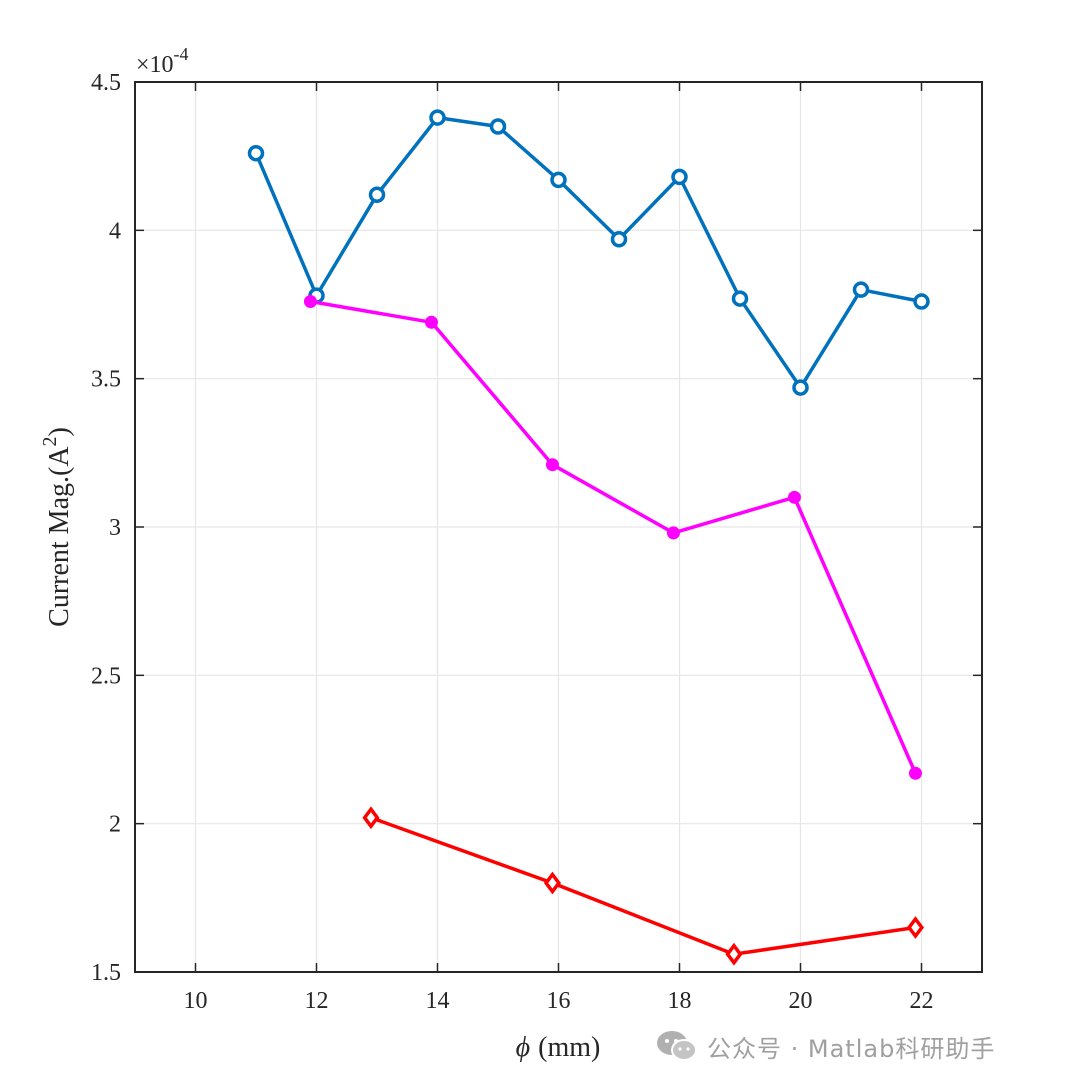 The height and width of the screenshot is (1086, 1080). I want to click on y-tick-label: 2, so click(115, 825).